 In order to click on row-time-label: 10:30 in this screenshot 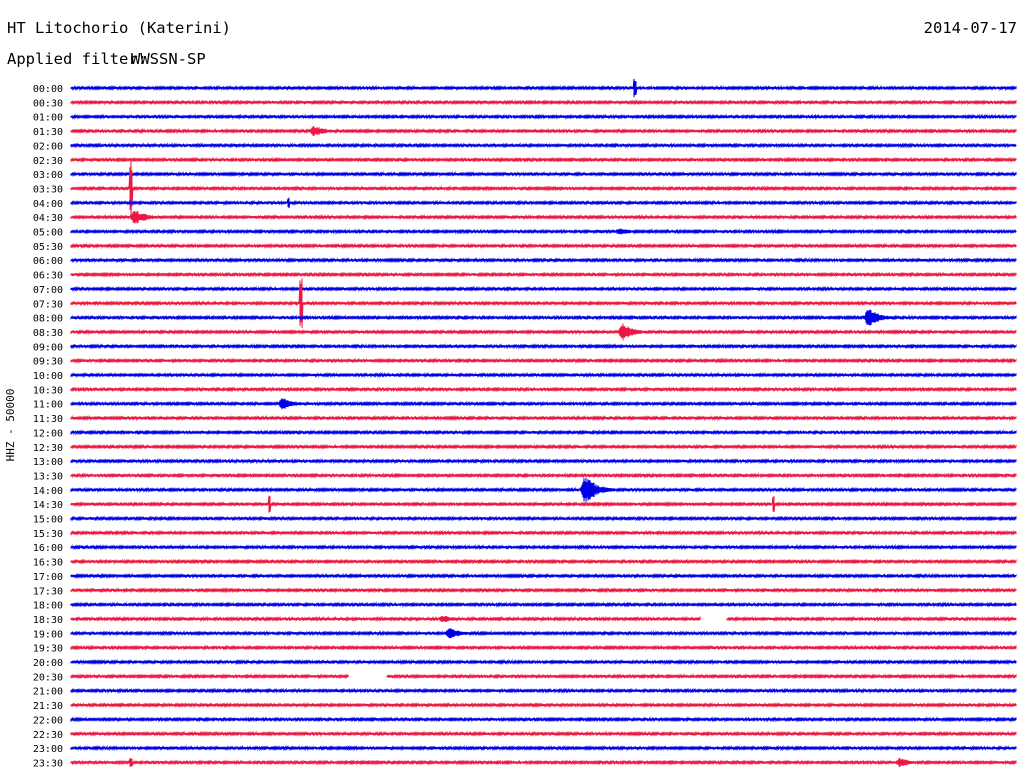, I will do `click(48, 390)`.